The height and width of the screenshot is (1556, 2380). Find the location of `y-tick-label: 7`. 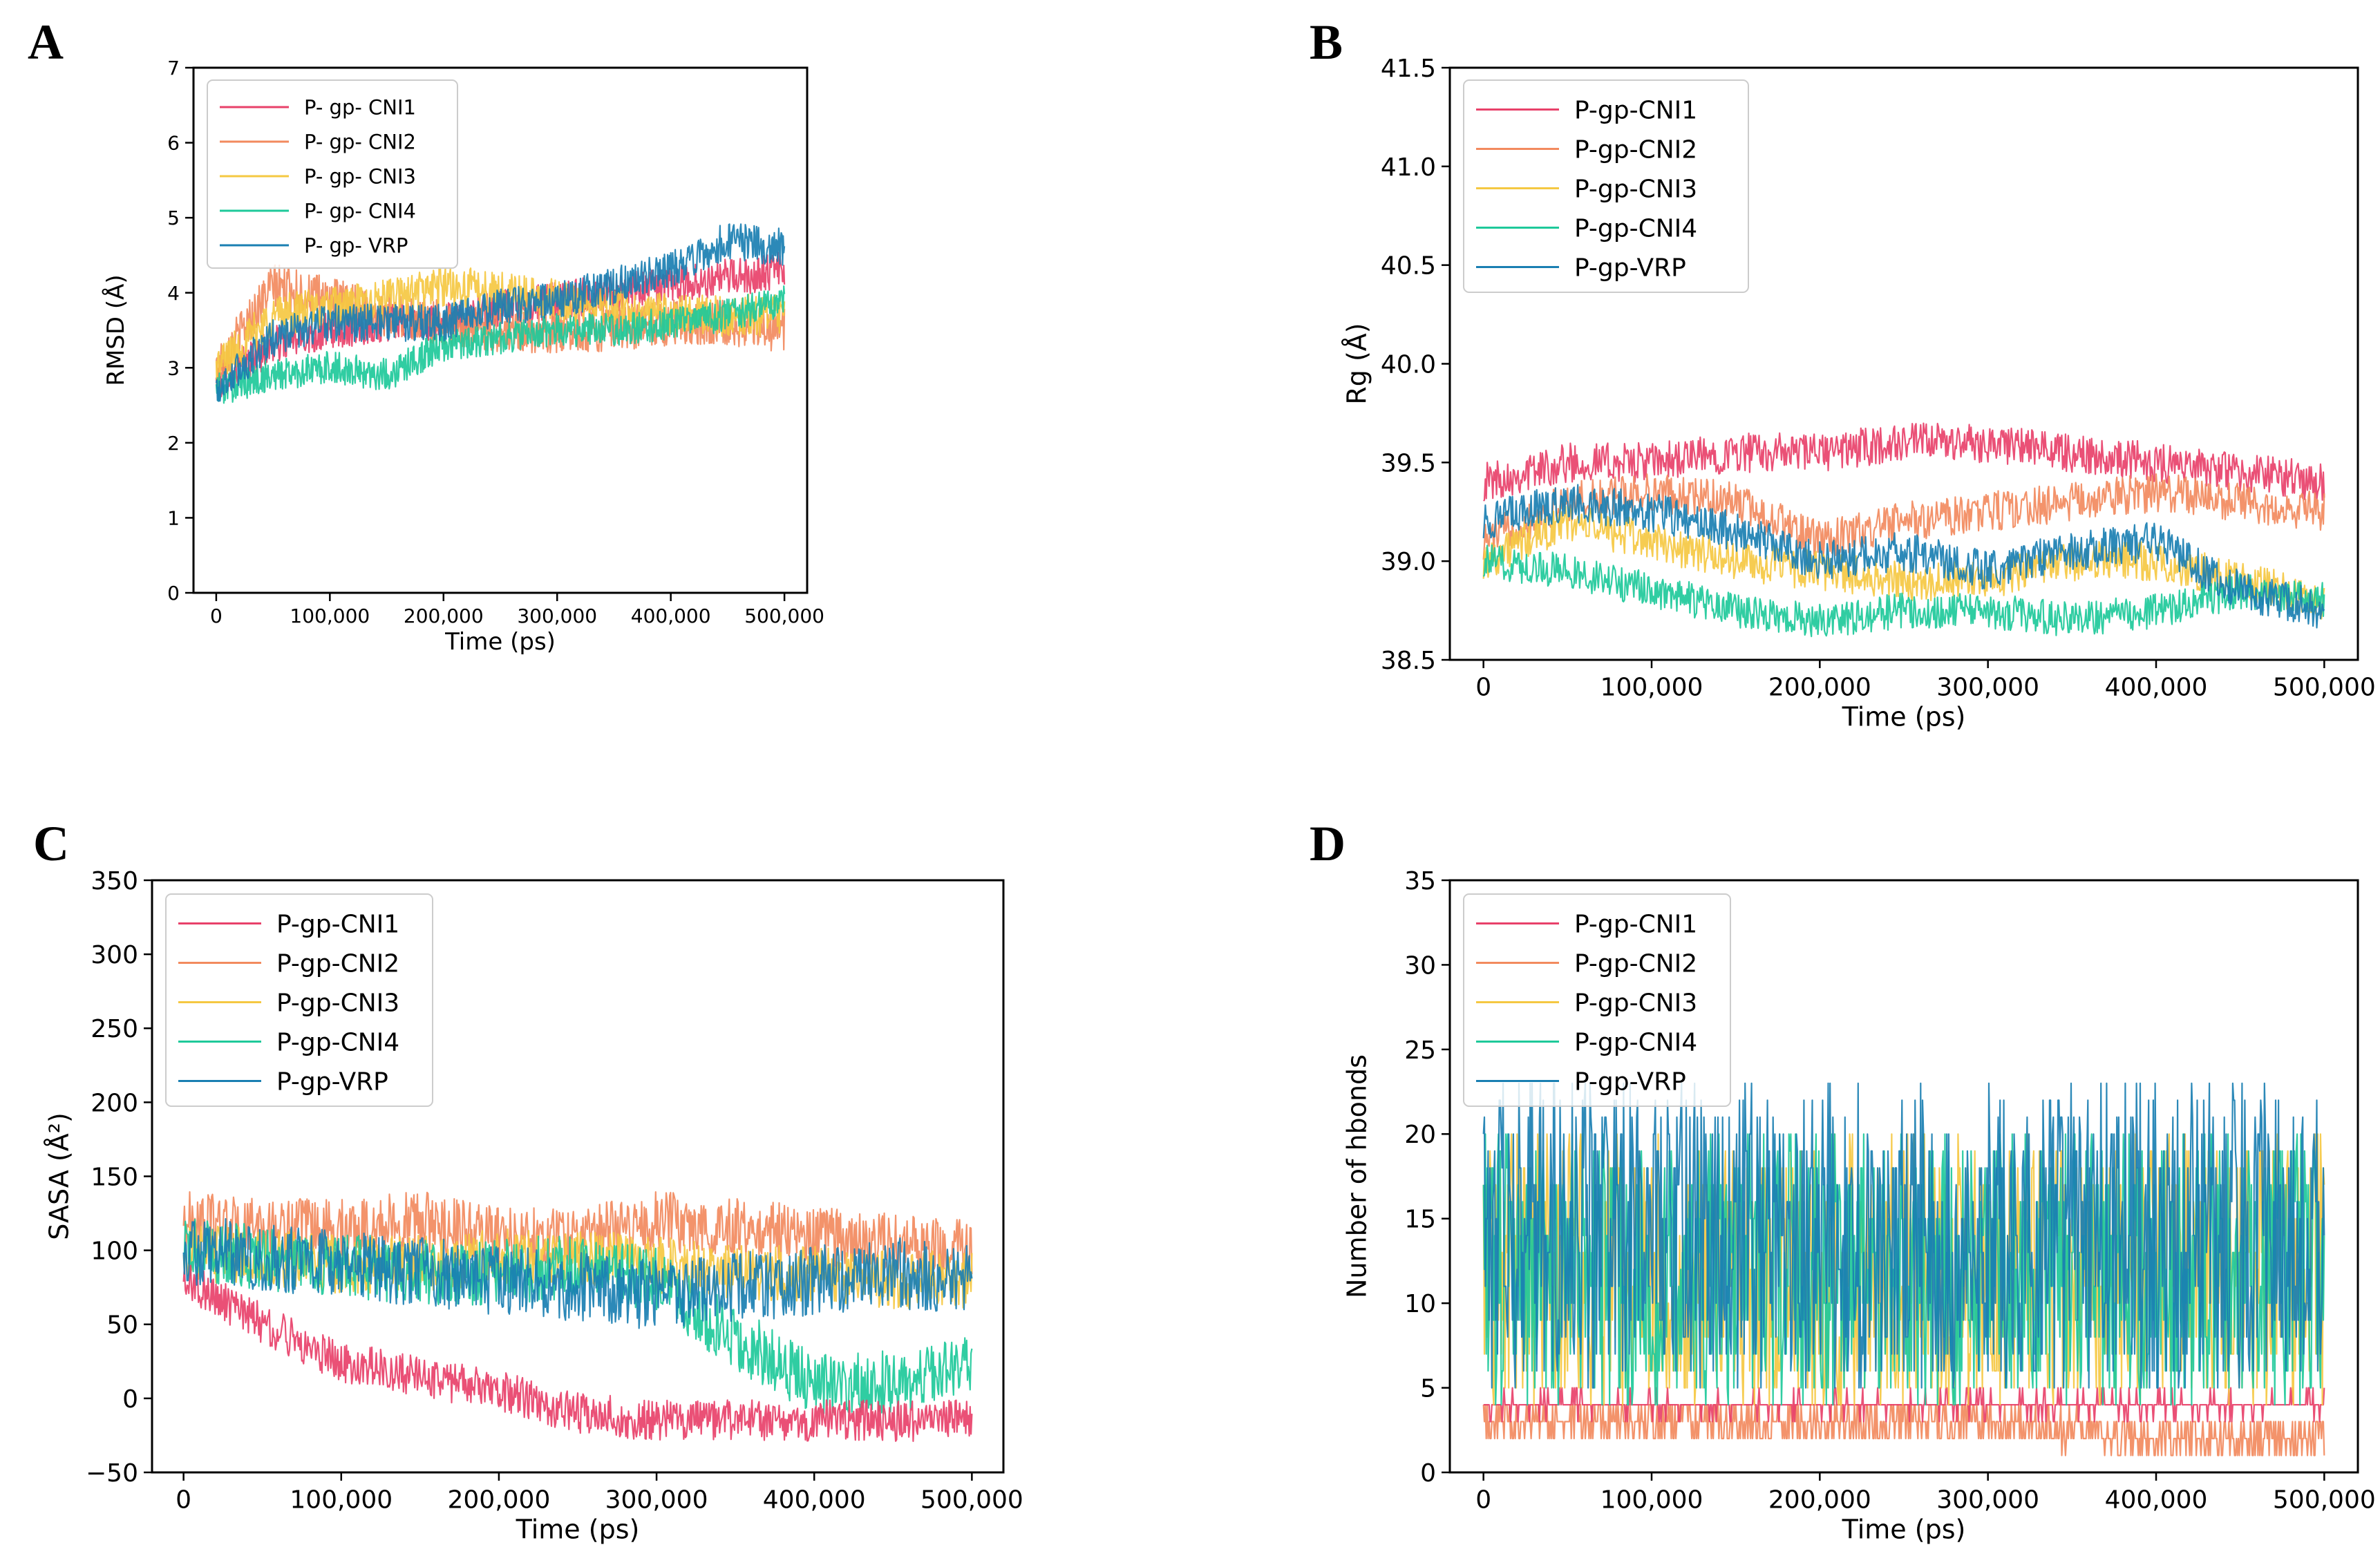

y-tick-label: 7 is located at coordinates (173, 68).